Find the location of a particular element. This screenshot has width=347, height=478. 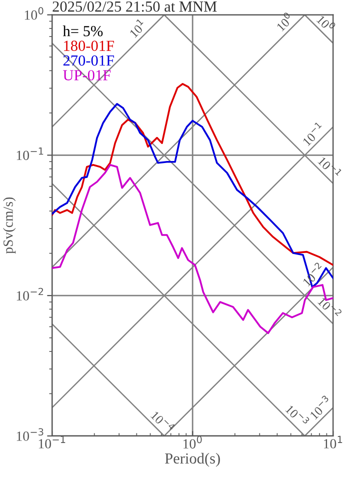

x-axis-title: Period(s) is located at coordinates (192, 459).